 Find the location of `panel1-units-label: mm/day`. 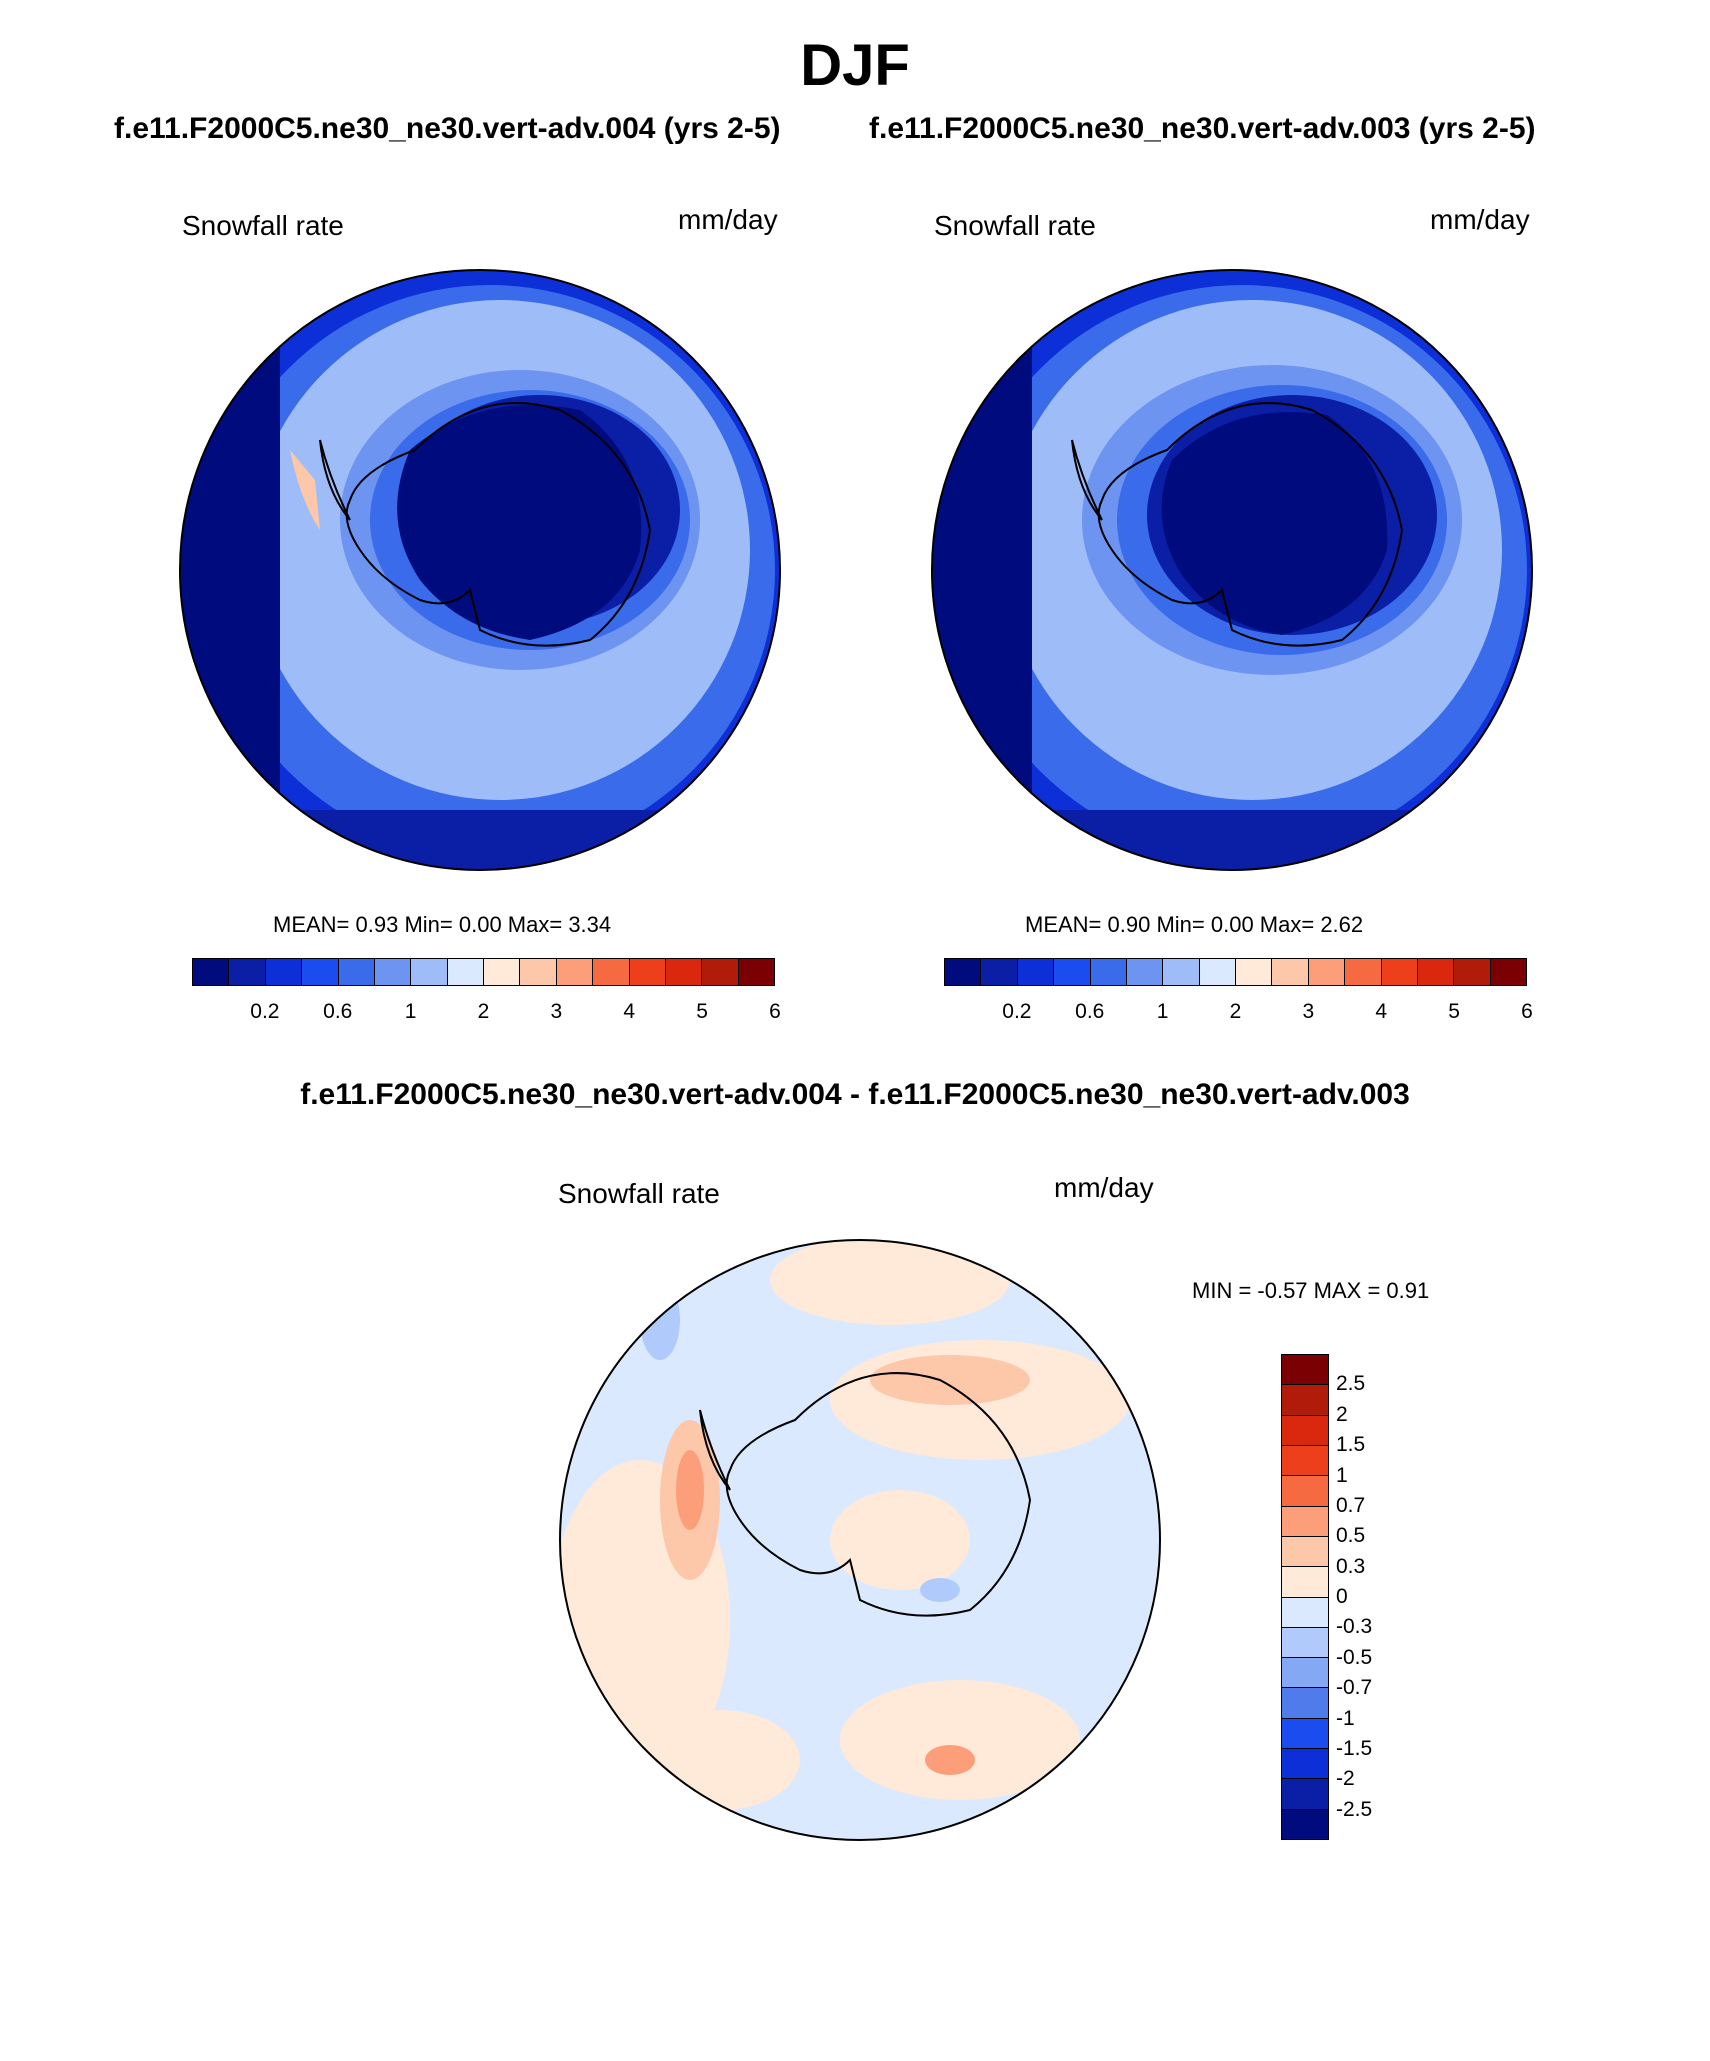

panel1-units-label: mm/day is located at coordinates (728, 219).